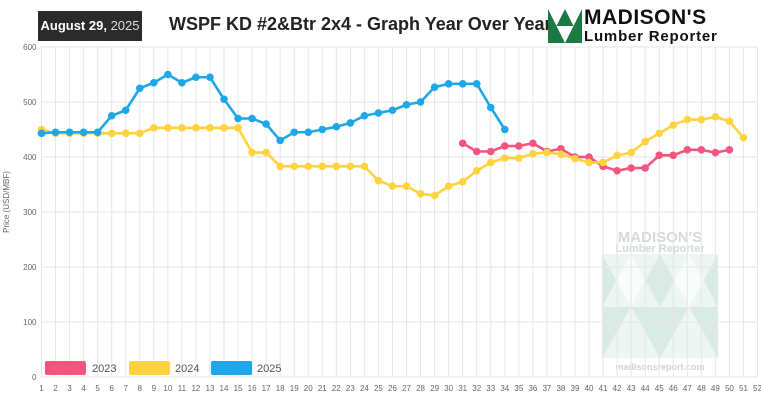 The width and height of the screenshot is (761, 407). Describe the element at coordinates (224, 388) in the screenshot. I see `x-tick-label: 14` at that location.